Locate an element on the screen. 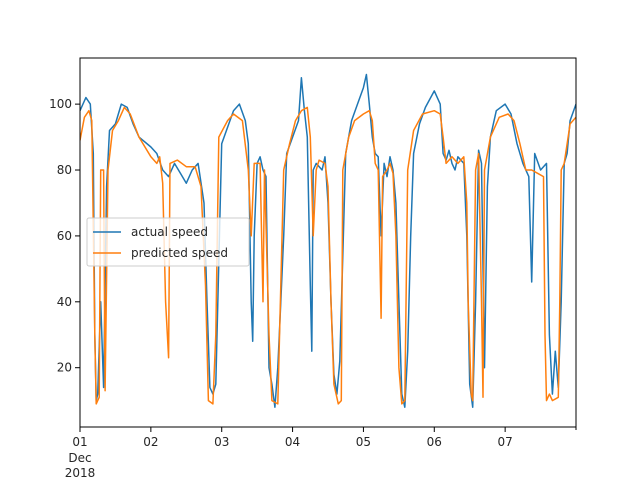 Image resolution: width=640 pixels, height=480 pixels. legend-label-actual-speed: actual speed is located at coordinates (169, 232).